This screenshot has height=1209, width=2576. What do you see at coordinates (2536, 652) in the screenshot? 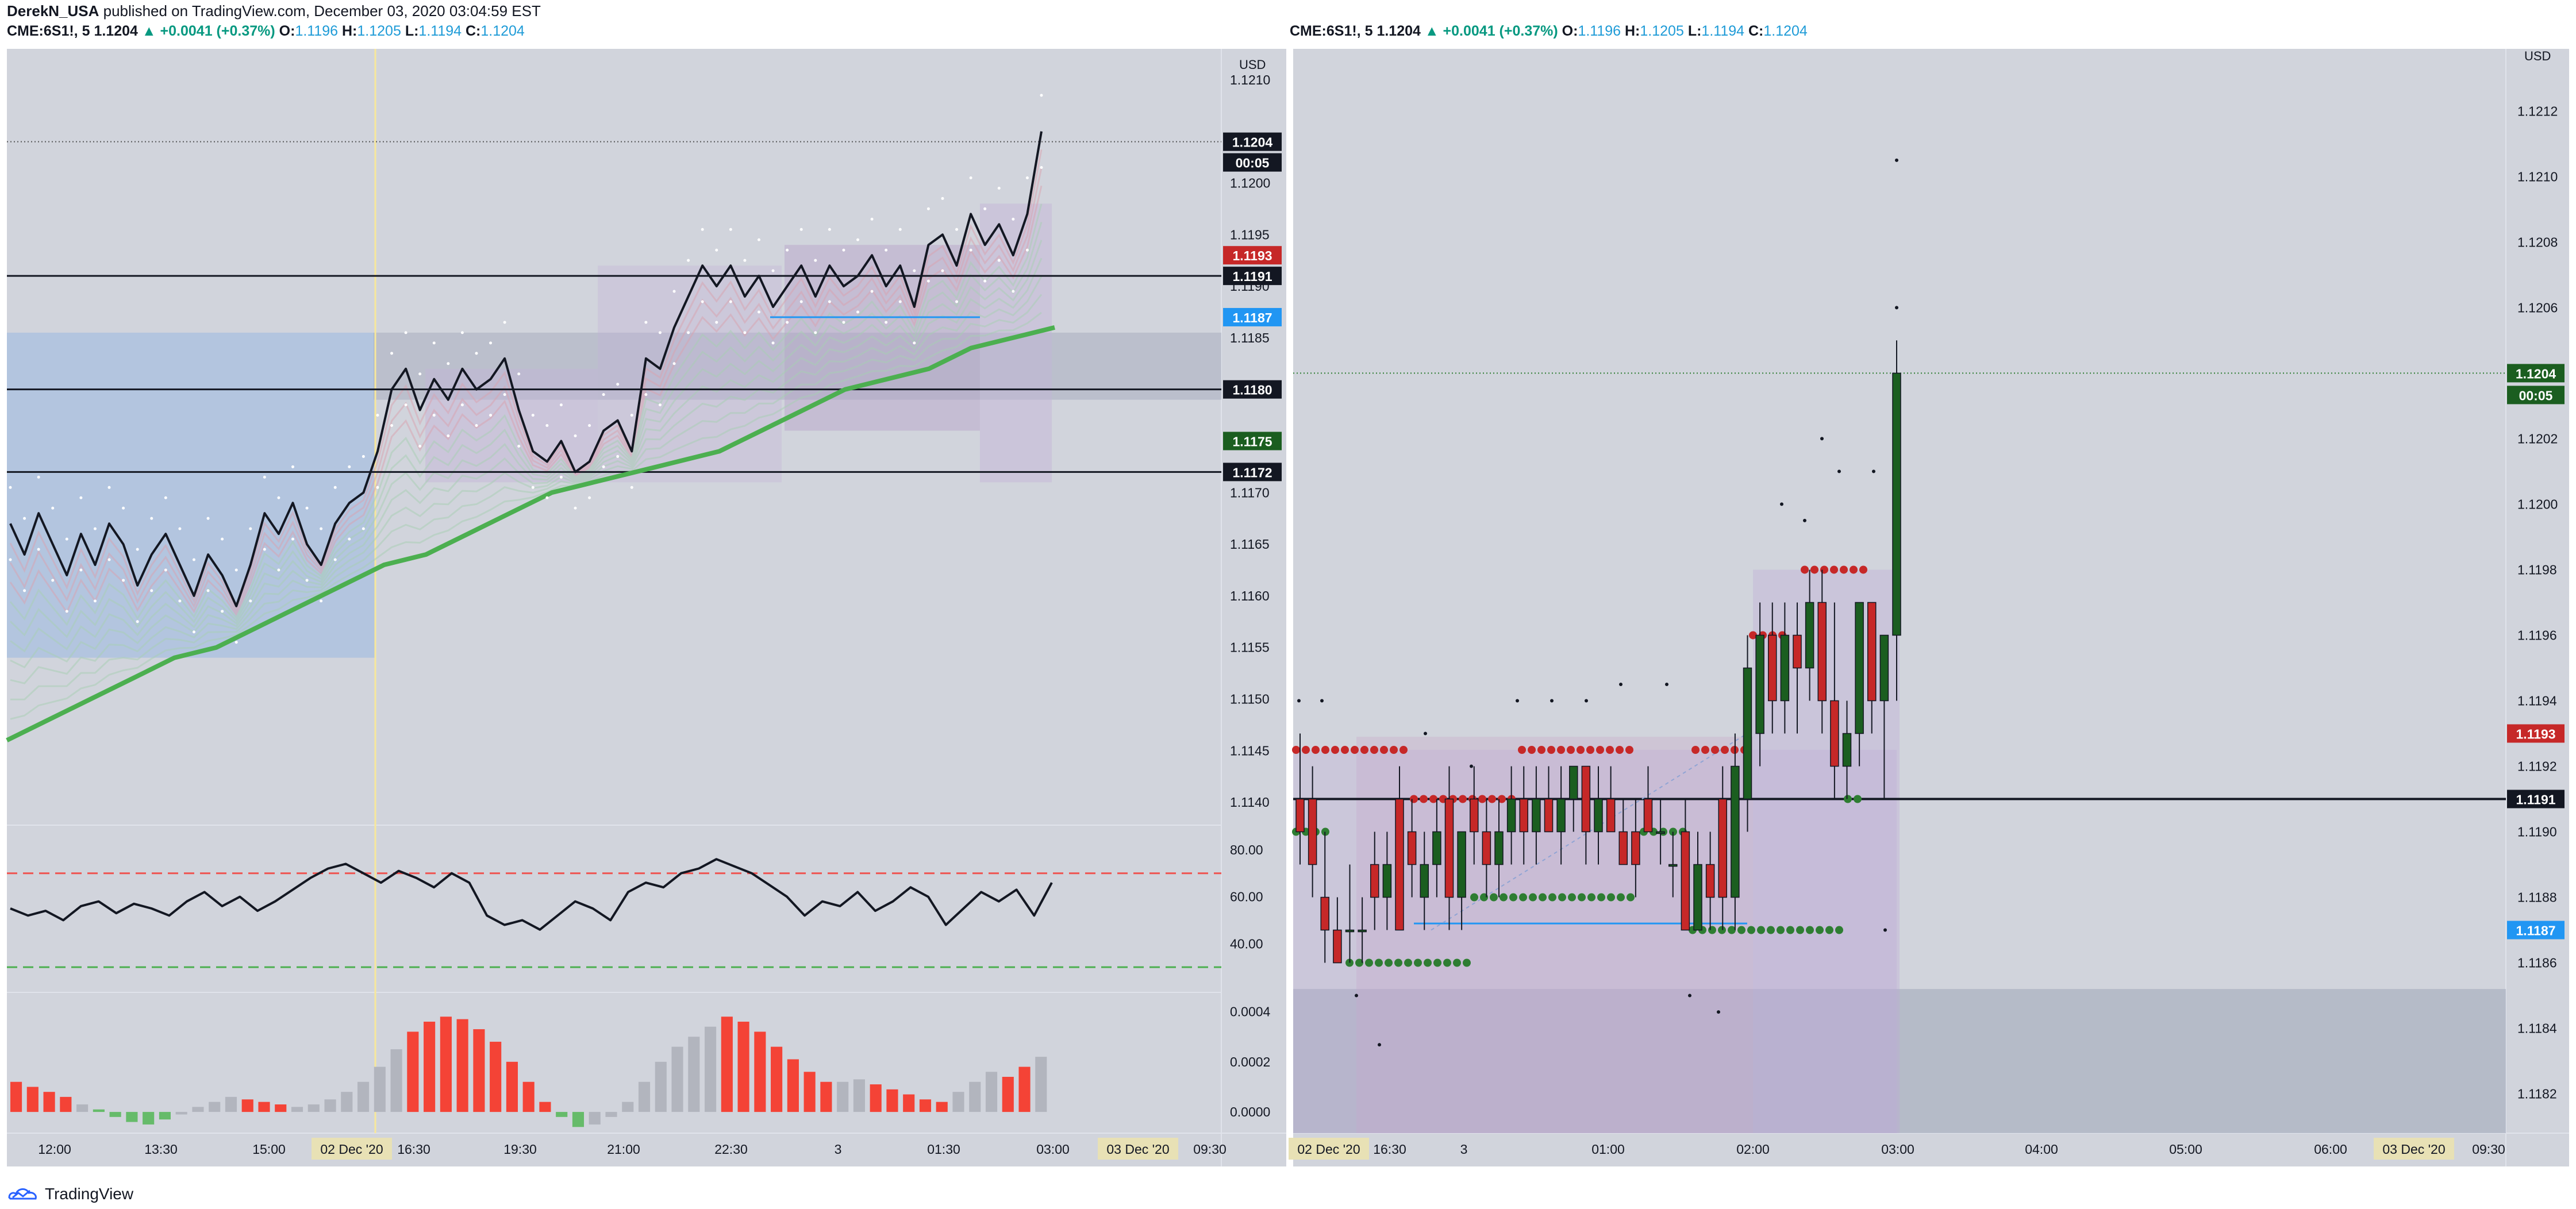
I see `right-axis-labels: 1.1204 00:05 1.1193 1.1191 1.1187` at bounding box center [2536, 652].